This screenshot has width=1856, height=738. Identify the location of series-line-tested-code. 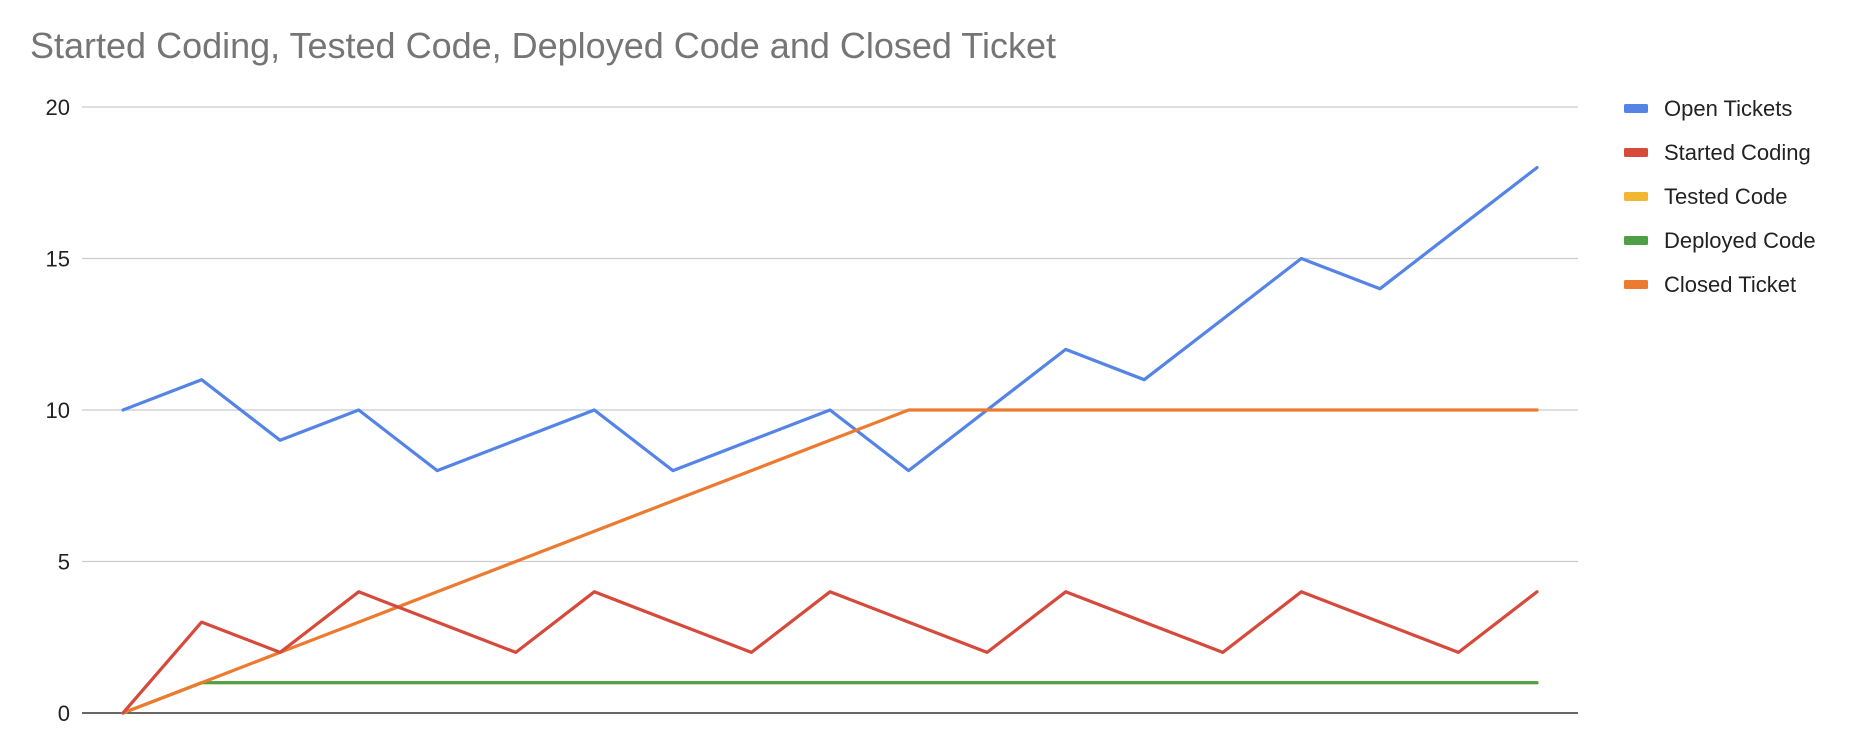
(830, 698).